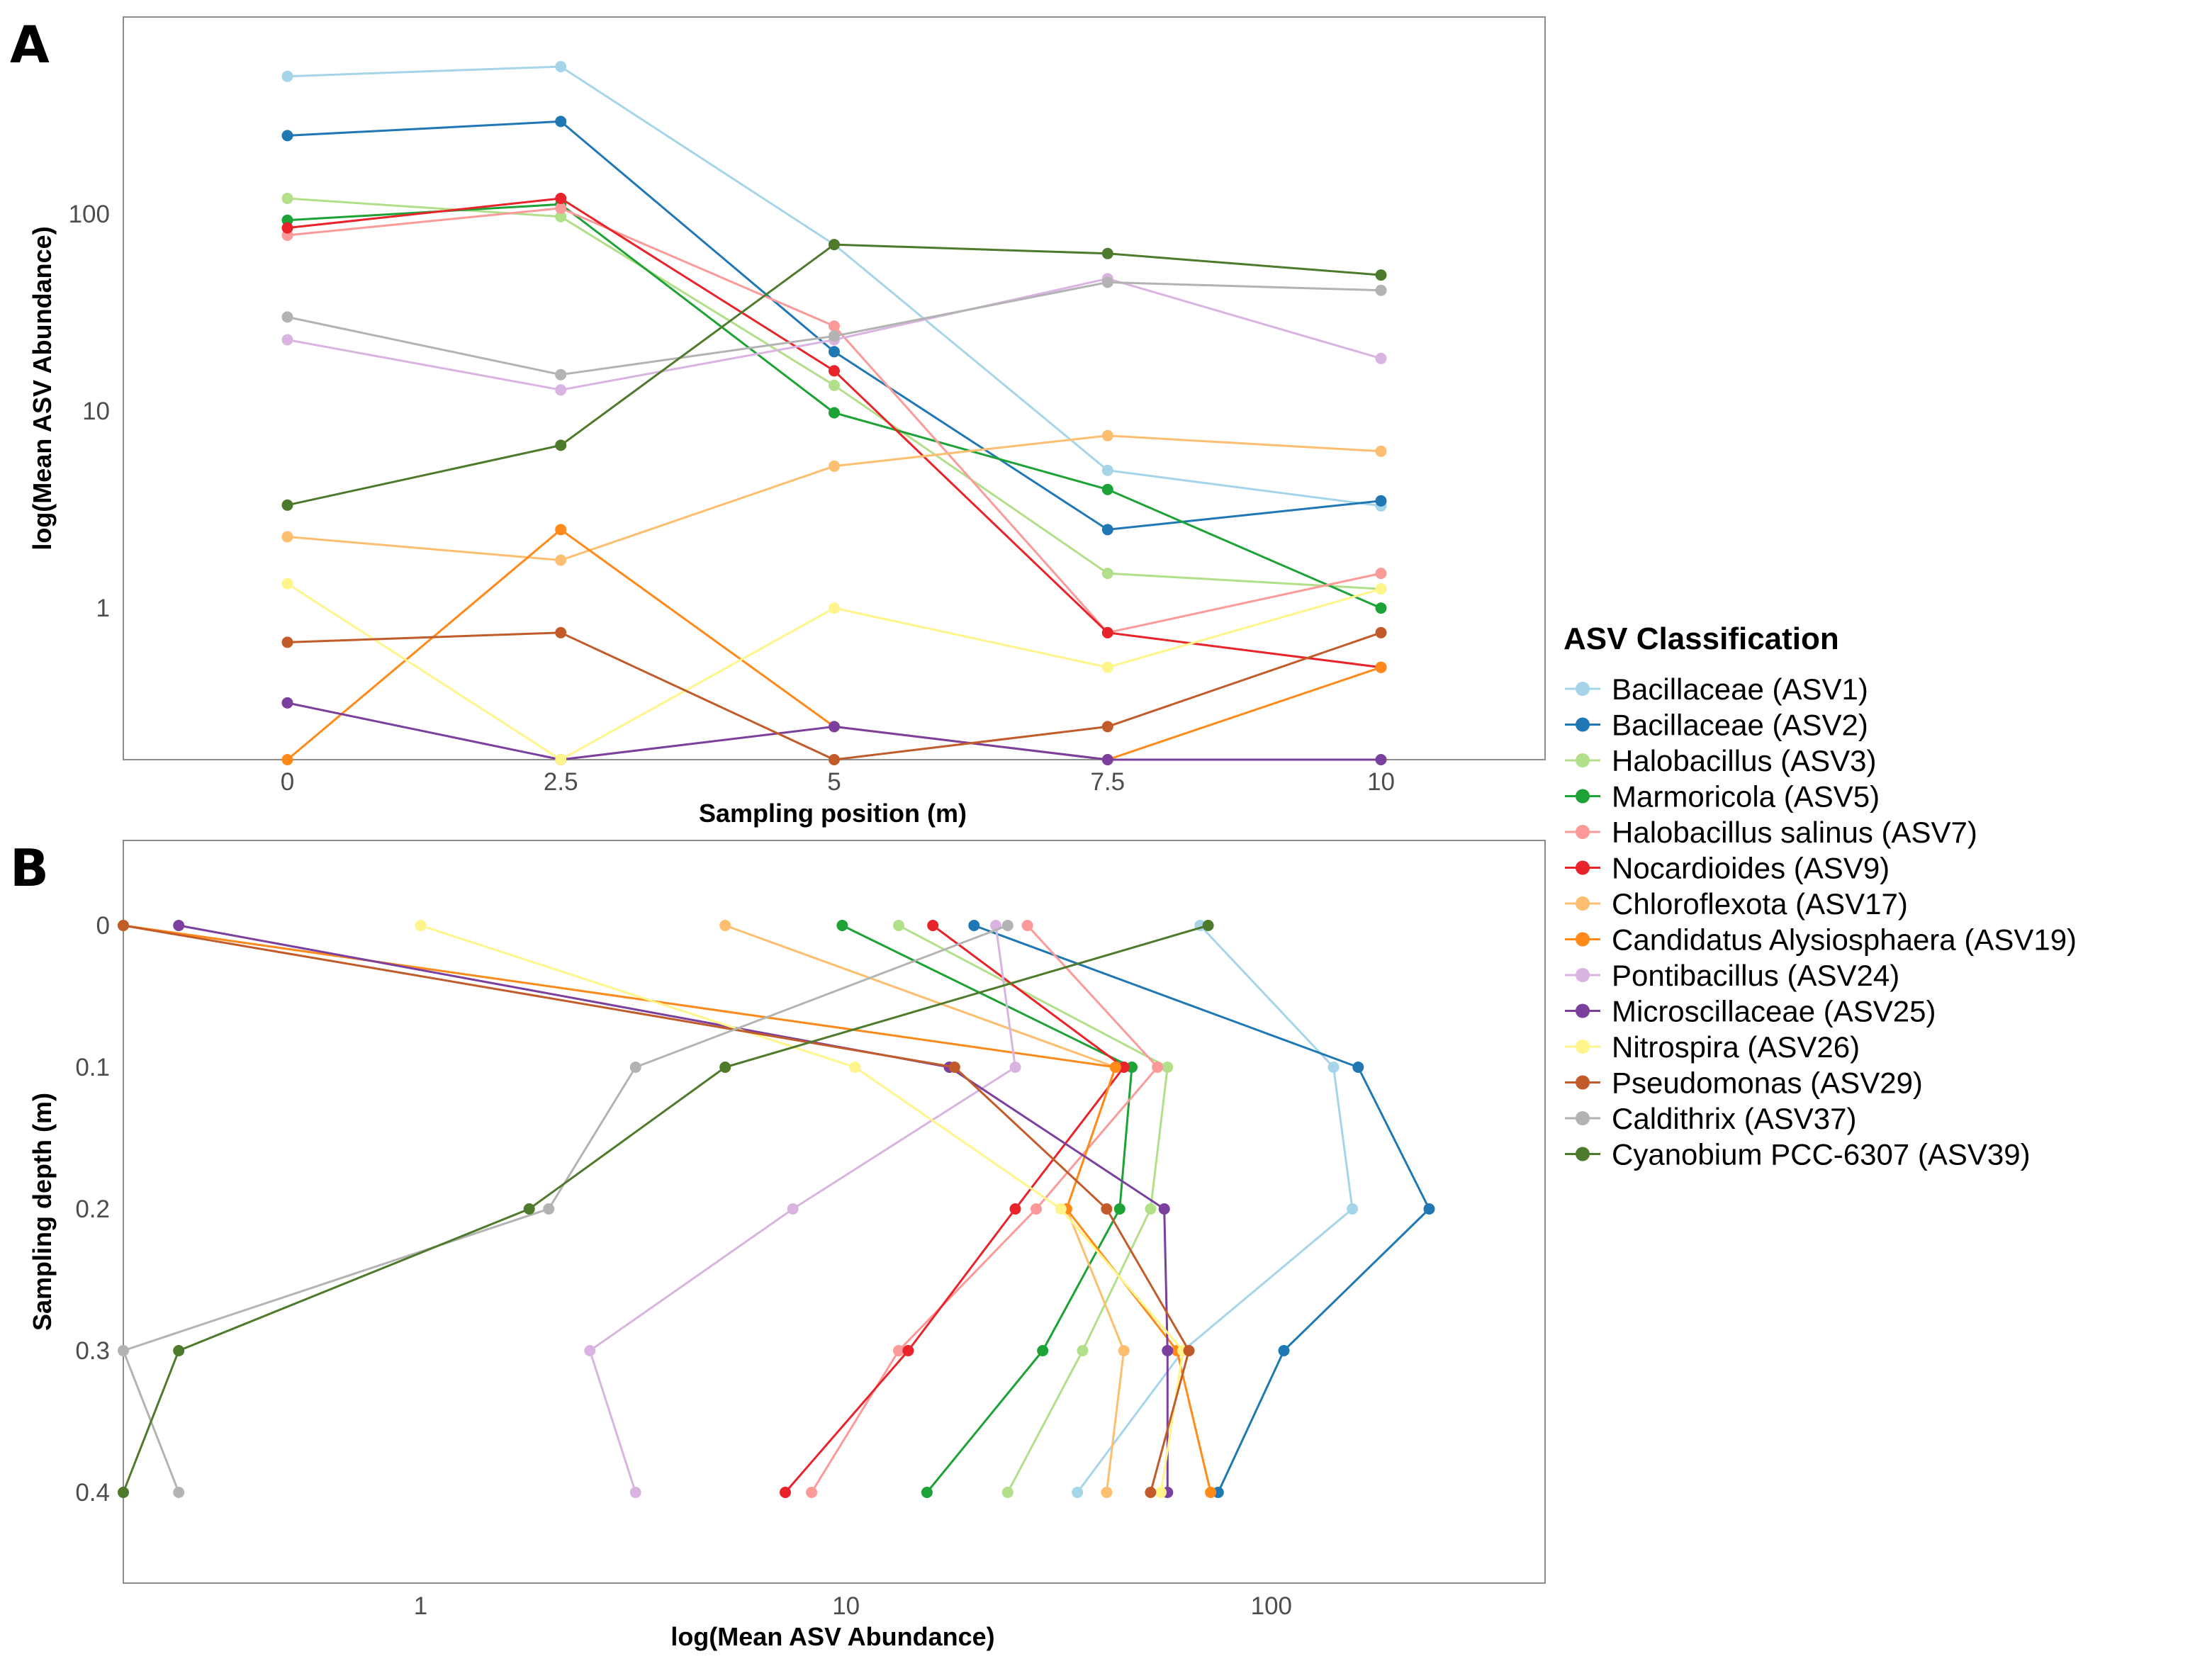 The width and height of the screenshot is (2212, 1666). I want to click on panel-a-y-tick-label: 100, so click(89, 214).